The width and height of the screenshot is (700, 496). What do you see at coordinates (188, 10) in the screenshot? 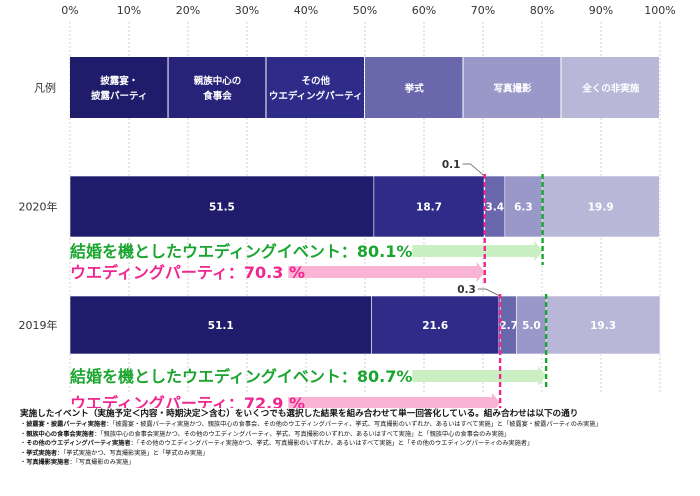
I see `x-tick-label: 20%` at bounding box center [188, 10].